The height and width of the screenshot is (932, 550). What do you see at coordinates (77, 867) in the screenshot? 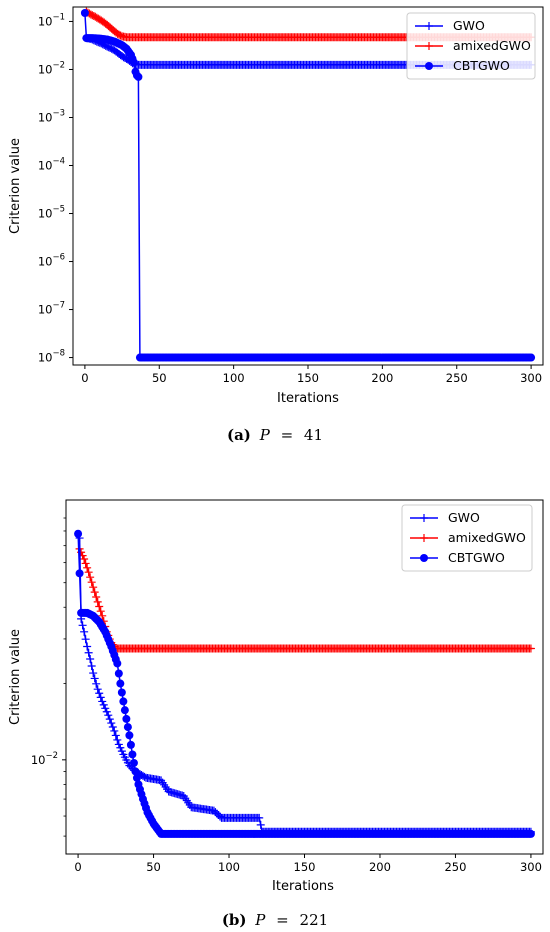
I see `x-tick-label-b: 0` at bounding box center [77, 867].